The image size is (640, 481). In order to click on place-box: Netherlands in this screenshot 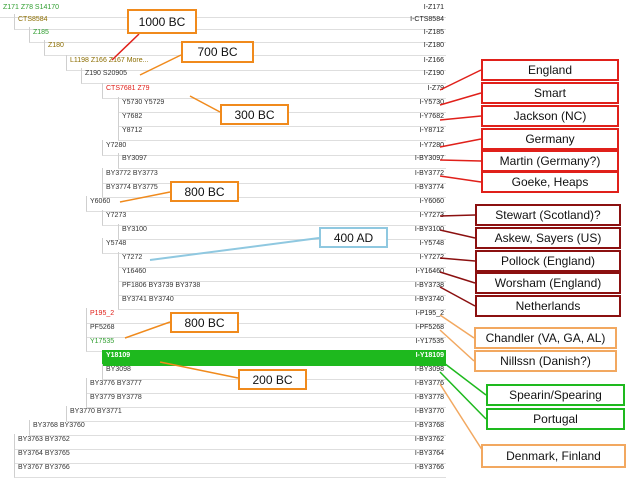, I will do `click(548, 306)`.